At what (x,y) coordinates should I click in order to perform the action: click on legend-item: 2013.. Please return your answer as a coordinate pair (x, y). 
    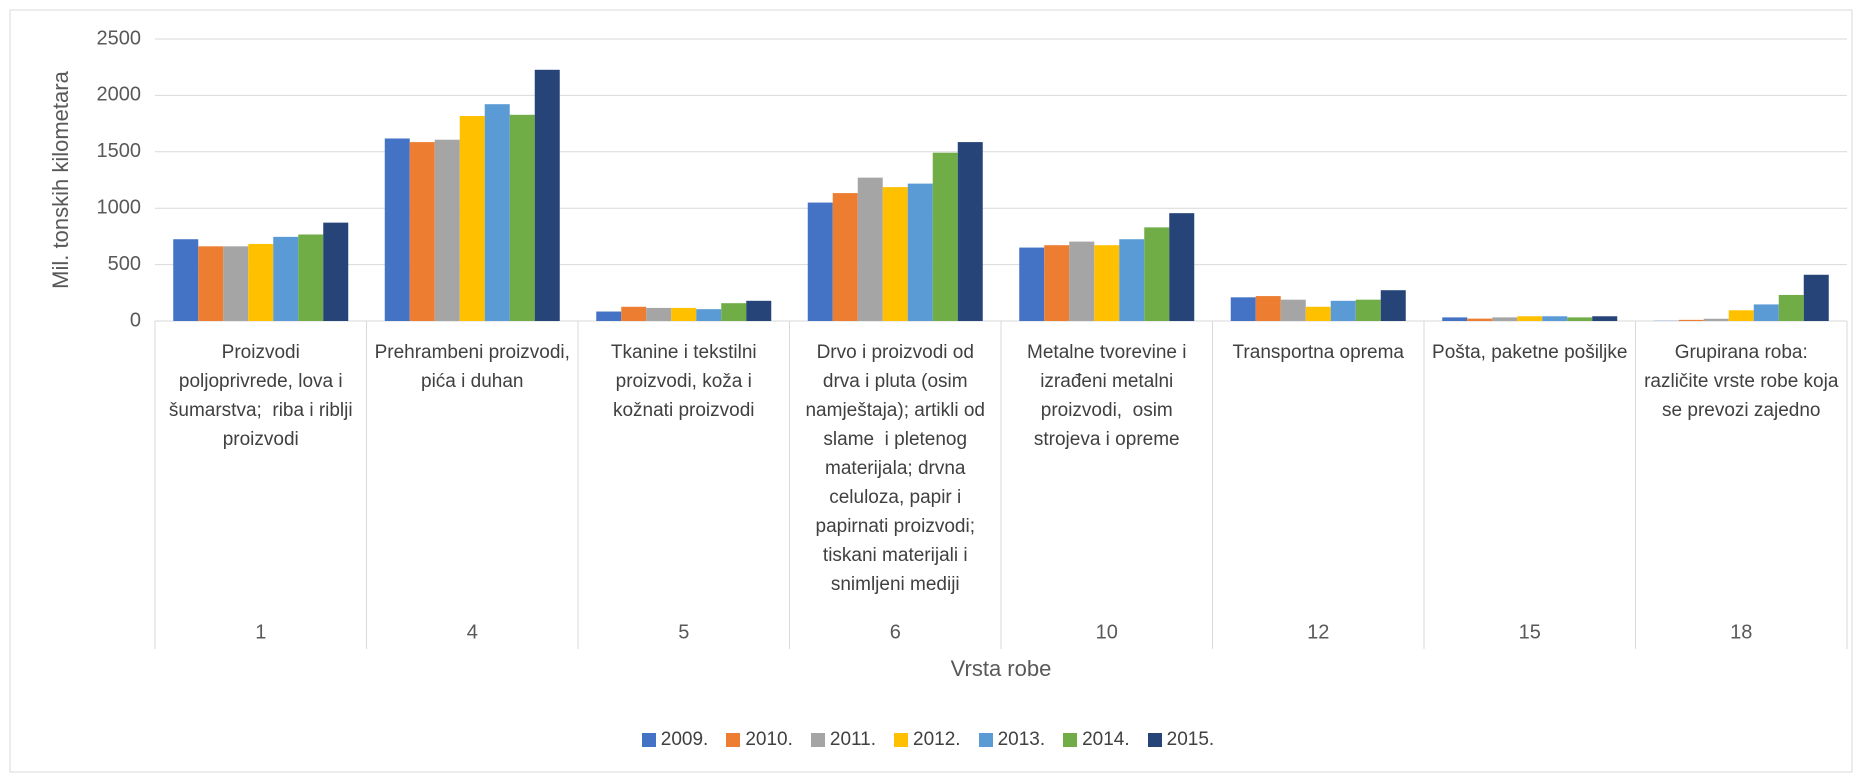
    Looking at the image, I should click on (1012, 740).